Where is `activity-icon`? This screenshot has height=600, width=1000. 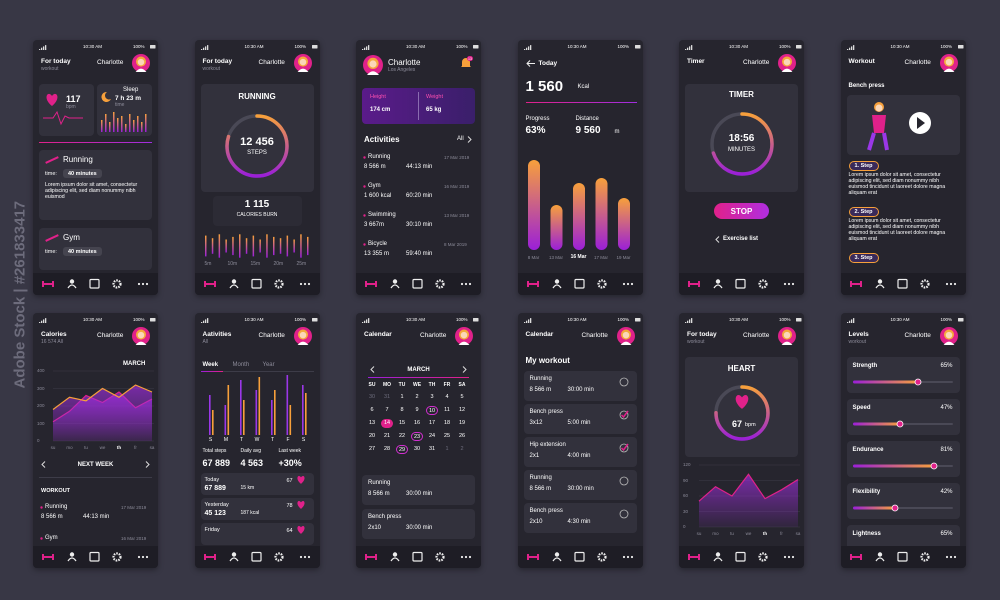
activity-icon is located at coordinates (52, 238).